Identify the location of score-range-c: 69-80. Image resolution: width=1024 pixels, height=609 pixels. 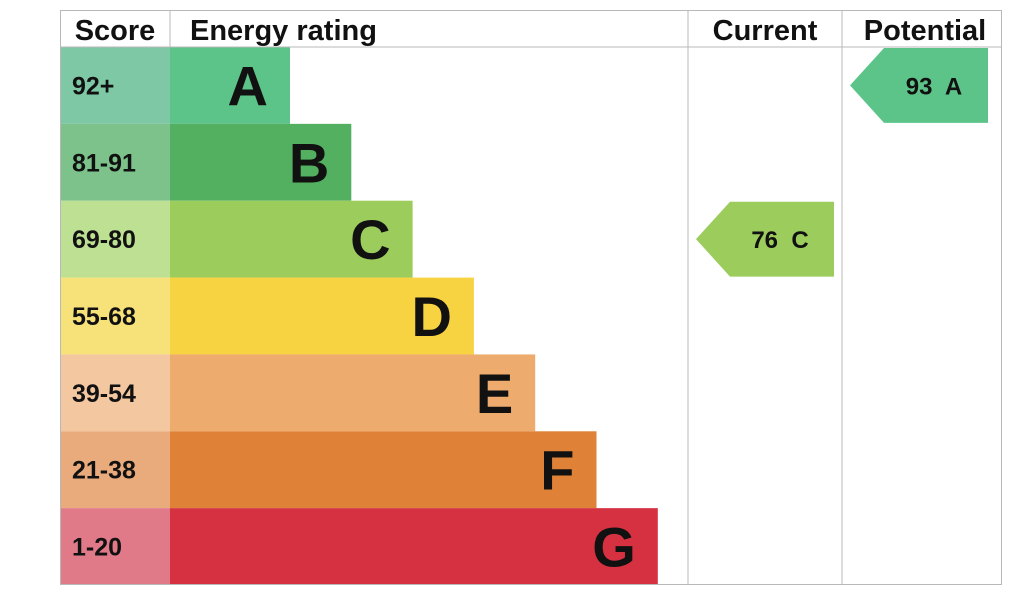
(104, 240).